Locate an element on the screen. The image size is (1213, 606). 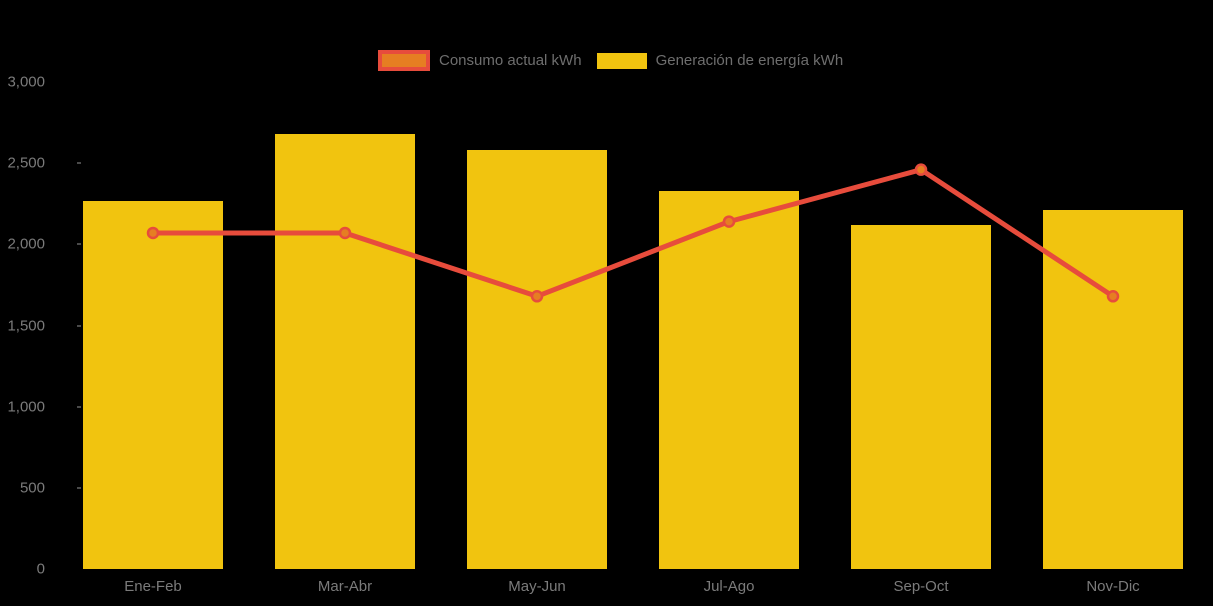
y-axis-tick-label: 500 is located at coordinates (32, 488).